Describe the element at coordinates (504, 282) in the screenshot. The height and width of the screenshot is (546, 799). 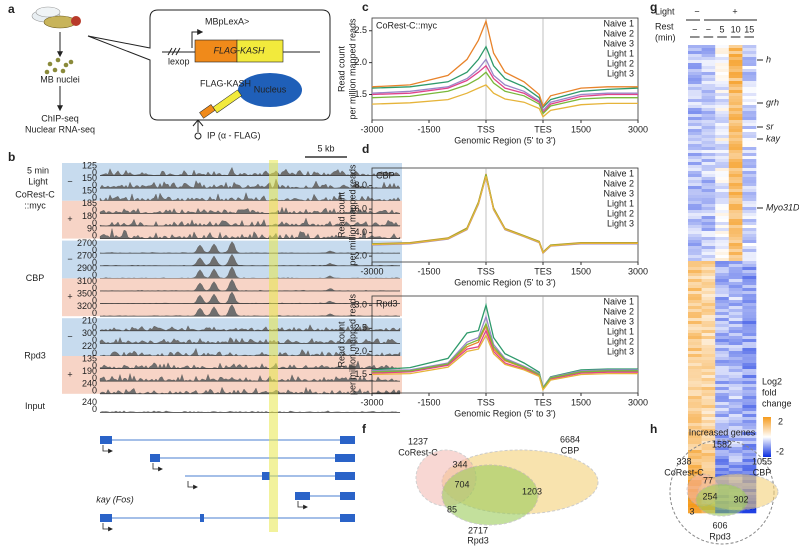
I see `x-axis-label: Genomic Region (5' to 3')` at that location.